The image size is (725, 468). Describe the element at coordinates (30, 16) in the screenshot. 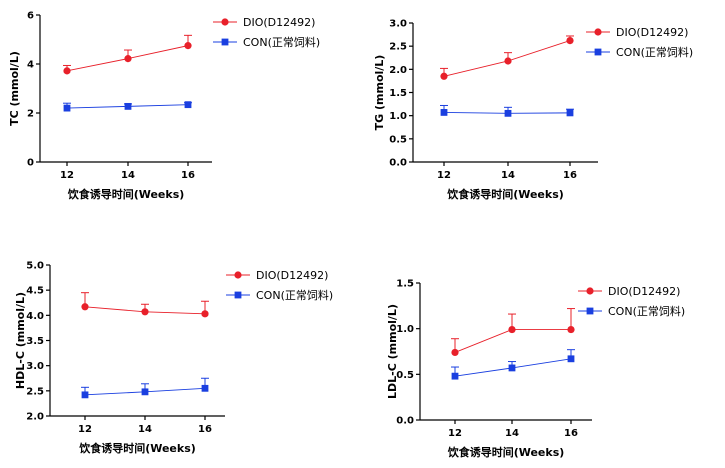

I see `y-tick-label: 6` at that location.